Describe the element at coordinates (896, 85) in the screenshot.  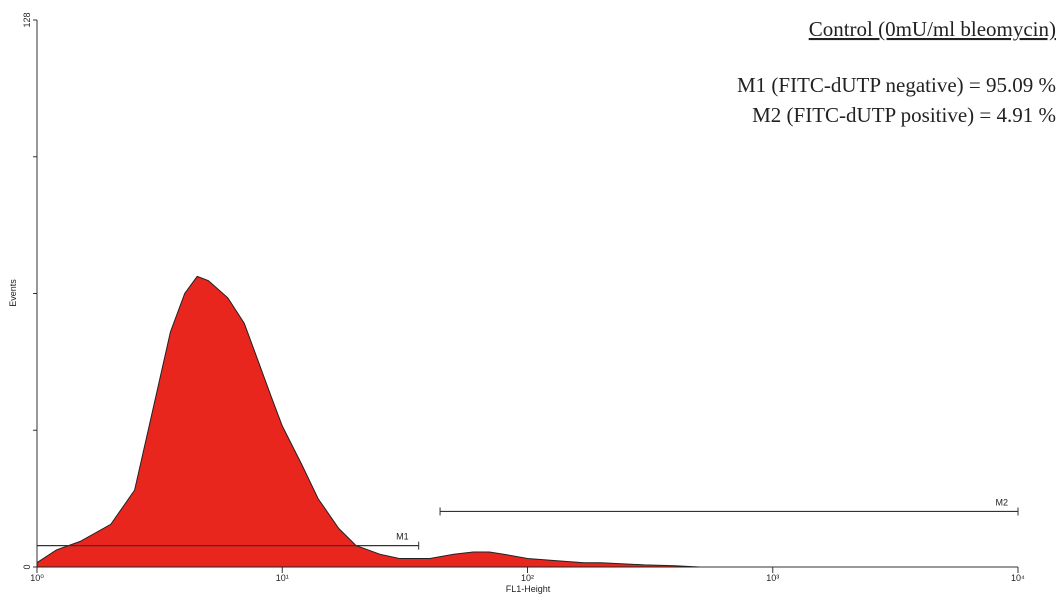
I see `annotation: M1 (FITC-dUTP negative) = 95.09 %` at that location.